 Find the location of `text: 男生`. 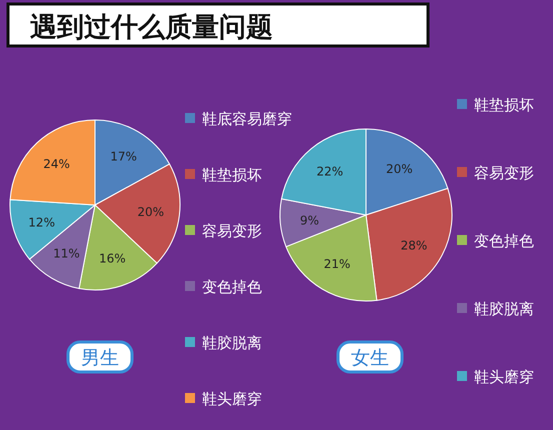

text: 男生 is located at coordinates (100, 358).